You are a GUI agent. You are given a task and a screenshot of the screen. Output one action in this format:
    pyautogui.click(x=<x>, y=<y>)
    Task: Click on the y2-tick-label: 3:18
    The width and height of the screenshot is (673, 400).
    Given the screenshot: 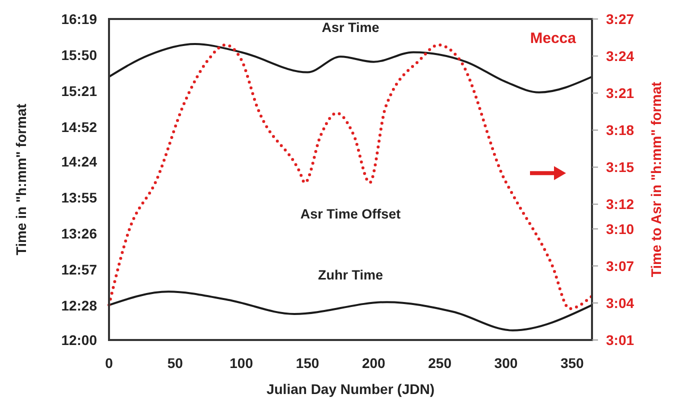 What is the action you would take?
    pyautogui.click(x=620, y=130)
    